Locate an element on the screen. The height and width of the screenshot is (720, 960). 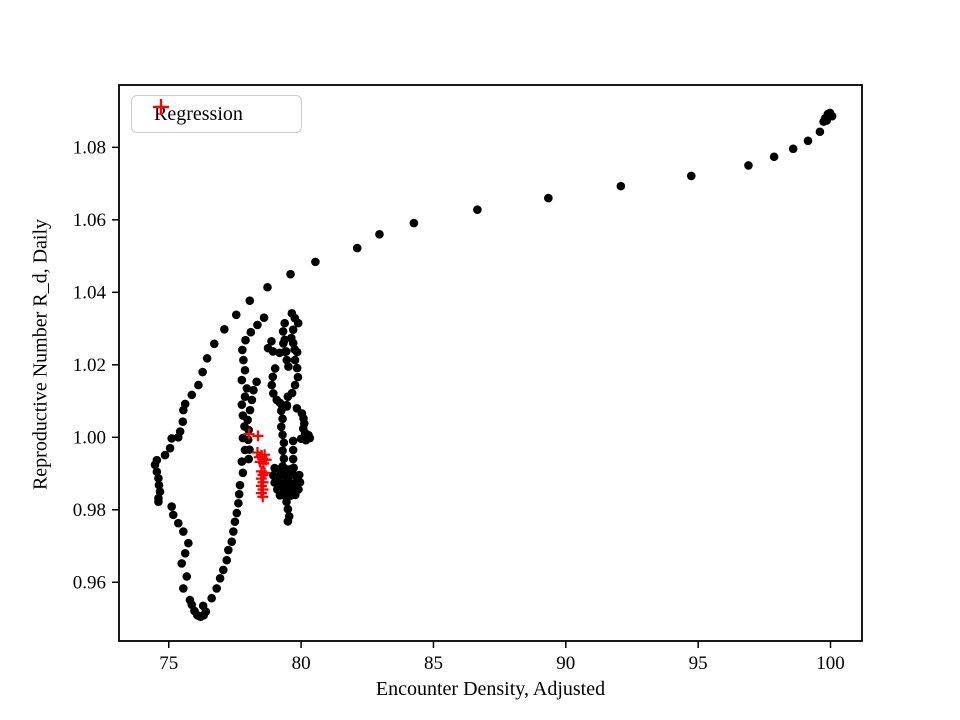
y-tick-label: 1.06 is located at coordinates (89, 220).